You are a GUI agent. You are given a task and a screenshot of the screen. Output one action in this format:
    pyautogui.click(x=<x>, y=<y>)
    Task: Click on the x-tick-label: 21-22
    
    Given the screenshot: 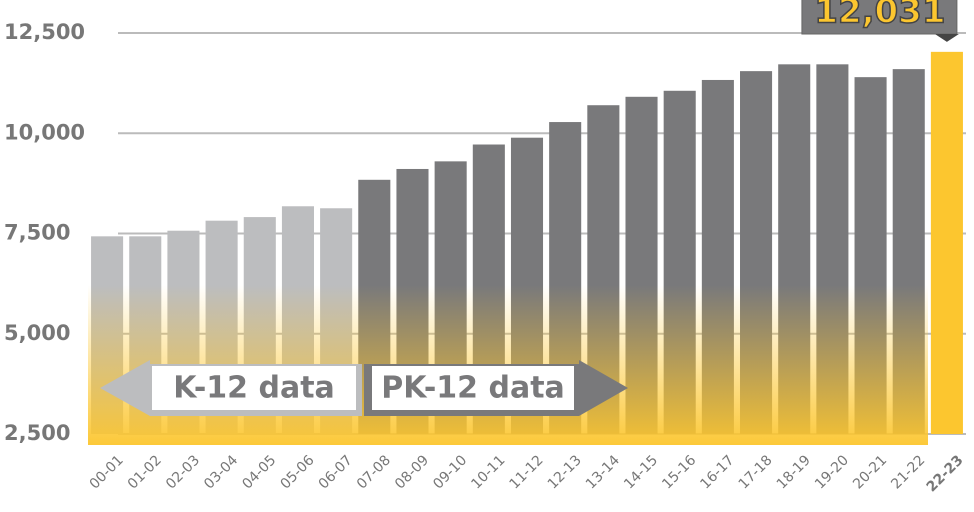 What is the action you would take?
    pyautogui.click(x=908, y=472)
    